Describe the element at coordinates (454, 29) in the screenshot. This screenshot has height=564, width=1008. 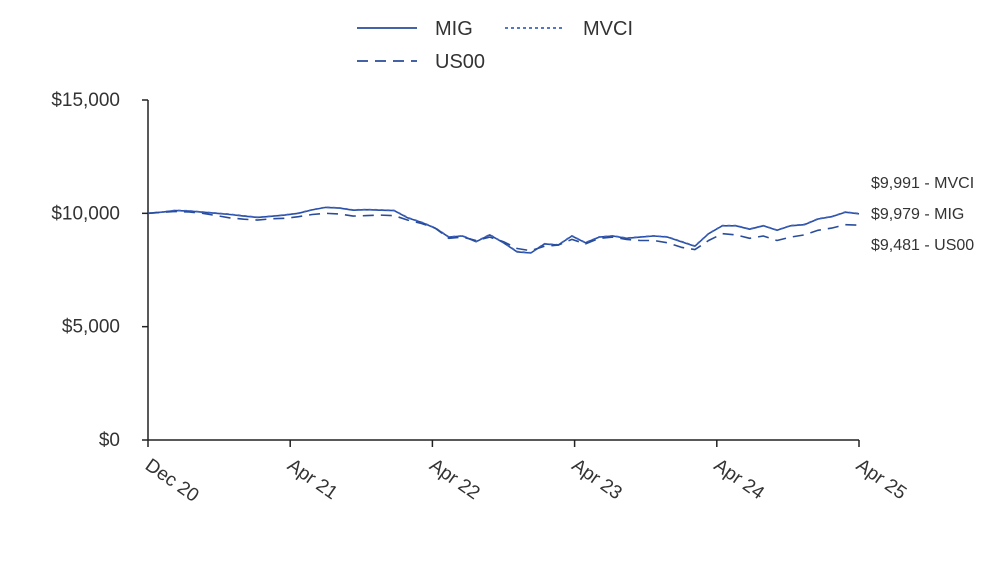
I see `legend-label-mig: MIG` at that location.